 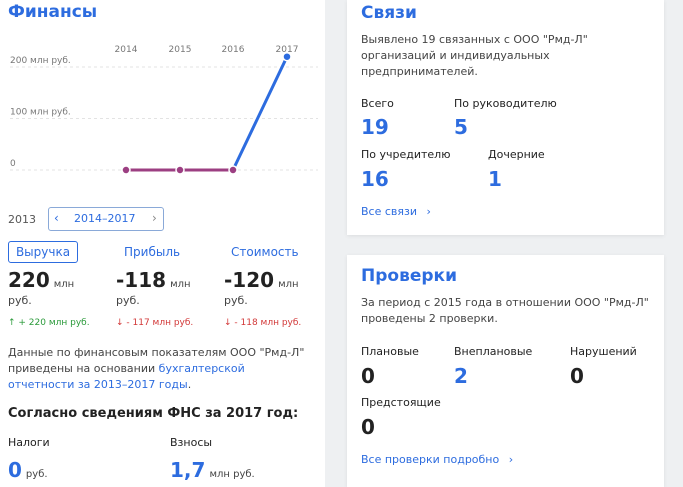 I want to click on period-selector: ‹ 2014–2017 ›, so click(x=106, y=219).